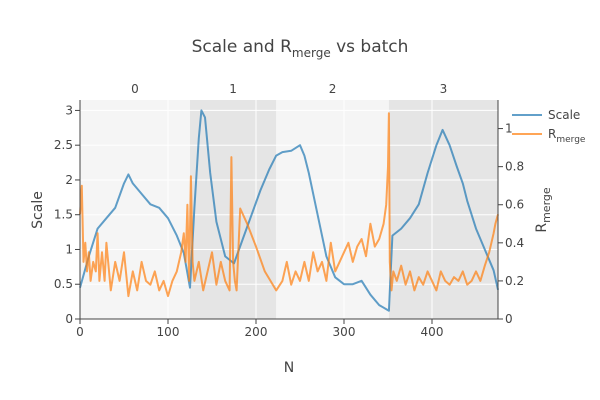 The width and height of the screenshot is (600, 400). Describe the element at coordinates (63, 145) in the screenshot. I see `y-left-tick-label: 2.5` at that location.